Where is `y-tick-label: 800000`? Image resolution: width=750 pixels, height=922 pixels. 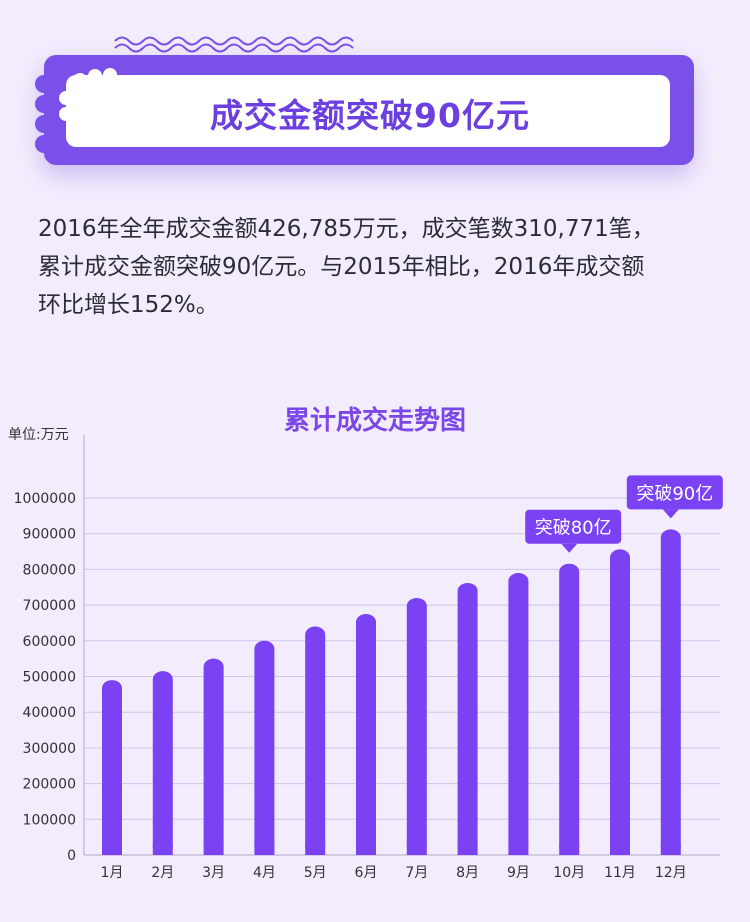 y-tick-label: 800000 is located at coordinates (49, 570).